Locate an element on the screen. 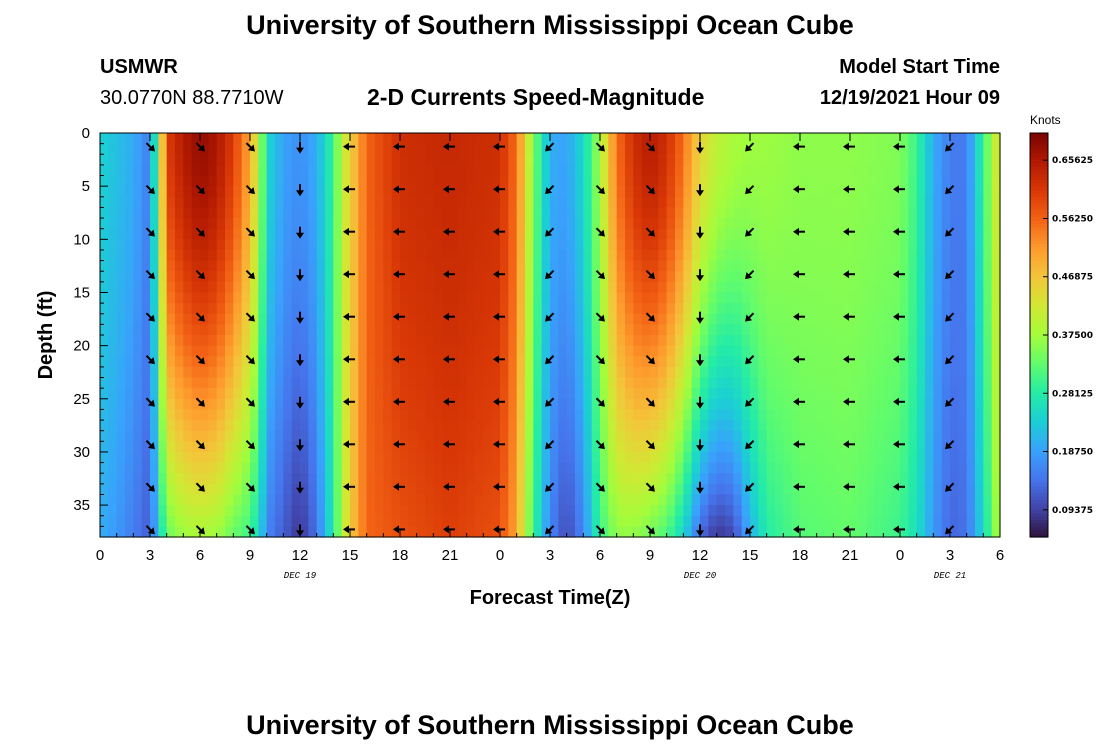 This screenshot has height=750, width=1100. current-vector is located at coordinates (449, 444).